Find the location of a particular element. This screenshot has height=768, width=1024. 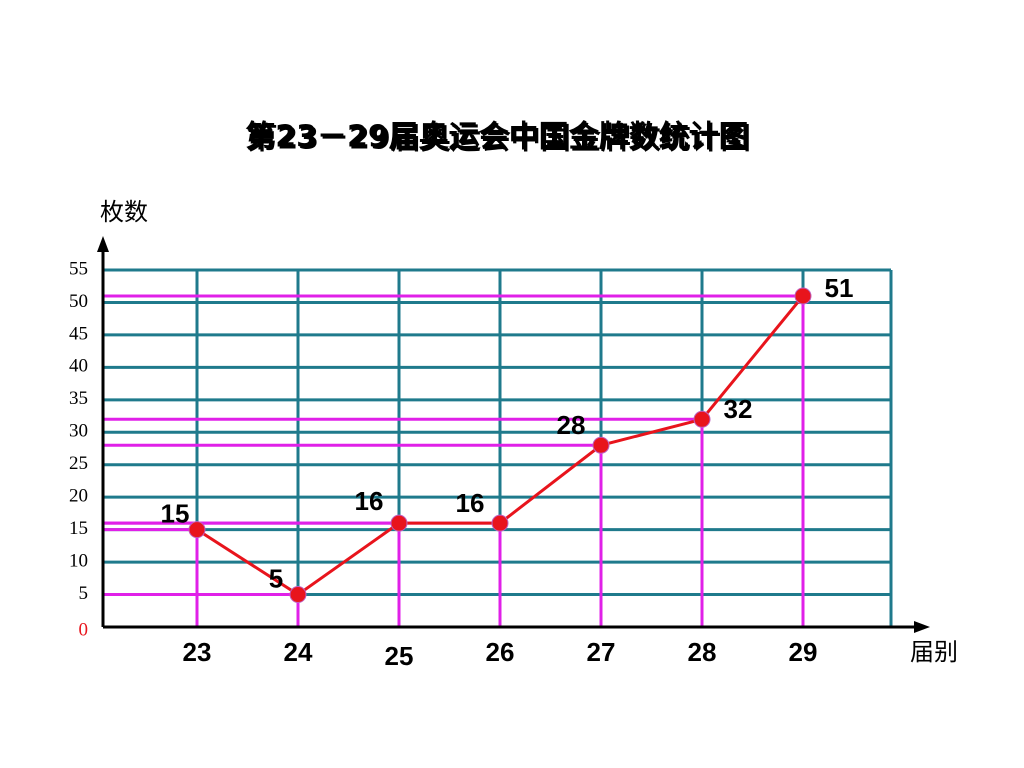

y-axis-label: 枚数 is located at coordinates (124, 212).